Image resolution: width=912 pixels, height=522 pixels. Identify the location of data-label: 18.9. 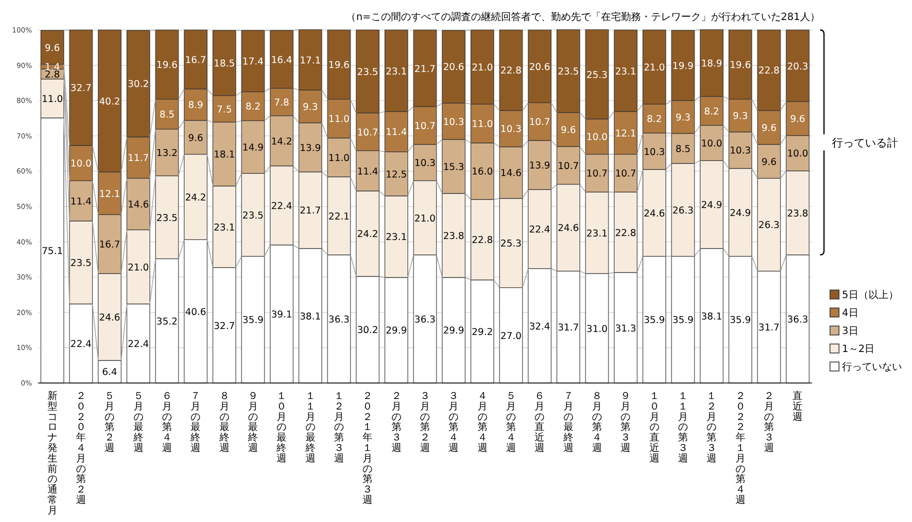
(711, 64).